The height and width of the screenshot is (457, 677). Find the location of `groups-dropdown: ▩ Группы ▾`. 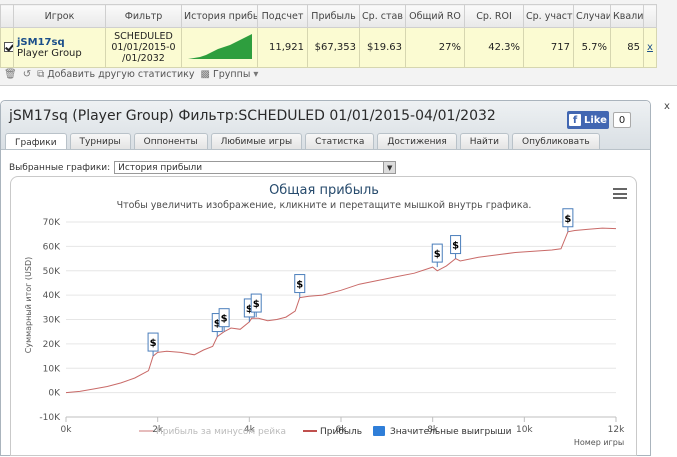

groups-dropdown: ▩ Группы ▾ is located at coordinates (230, 74).